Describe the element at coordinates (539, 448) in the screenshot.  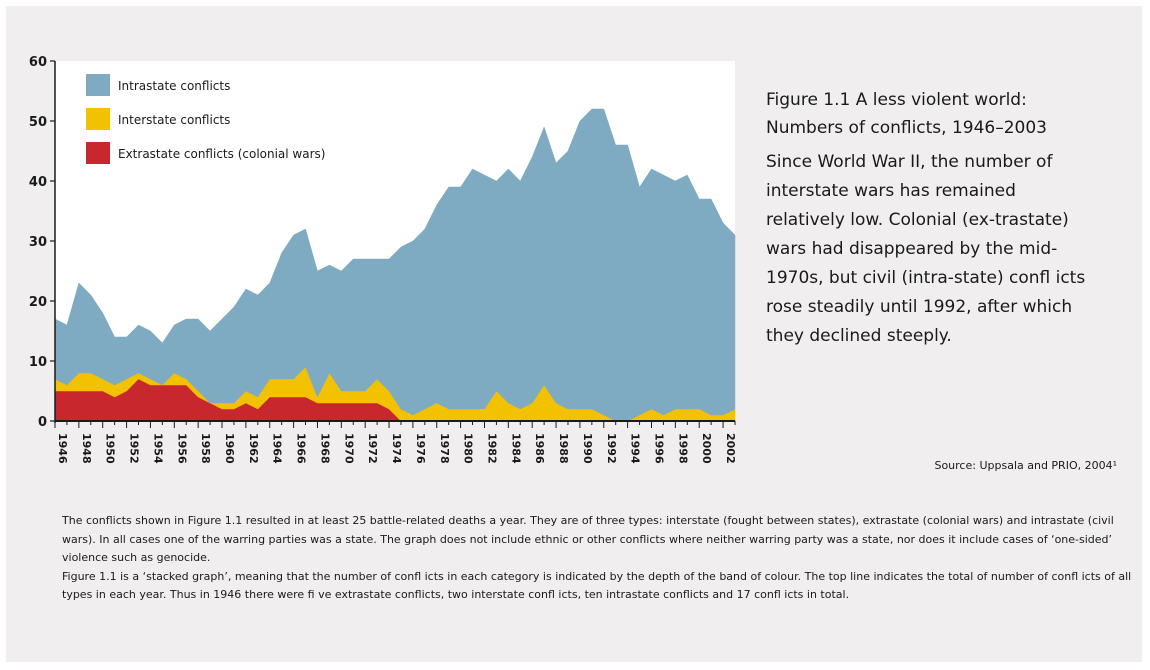
I see `x-tick-label: 1986` at that location.